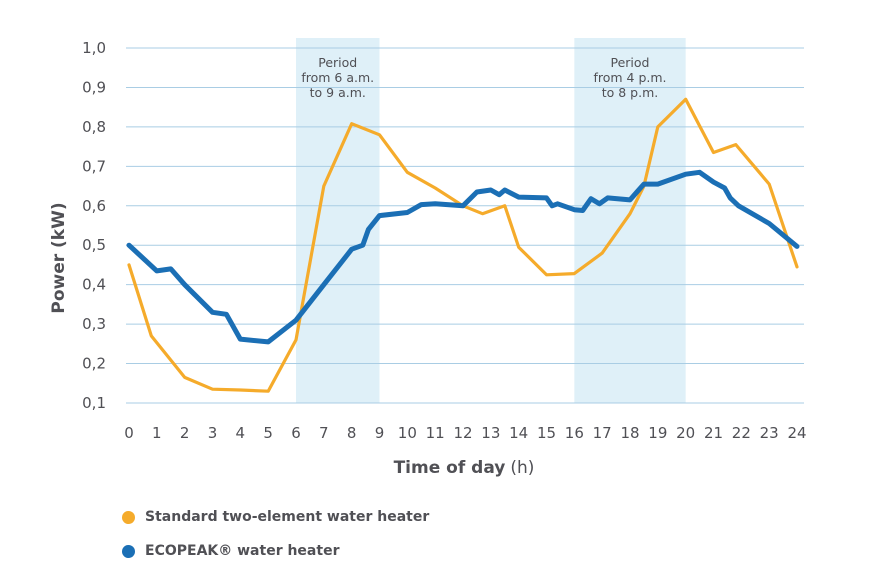  I want to click on y-tick-0: 0,1, so click(94, 403).